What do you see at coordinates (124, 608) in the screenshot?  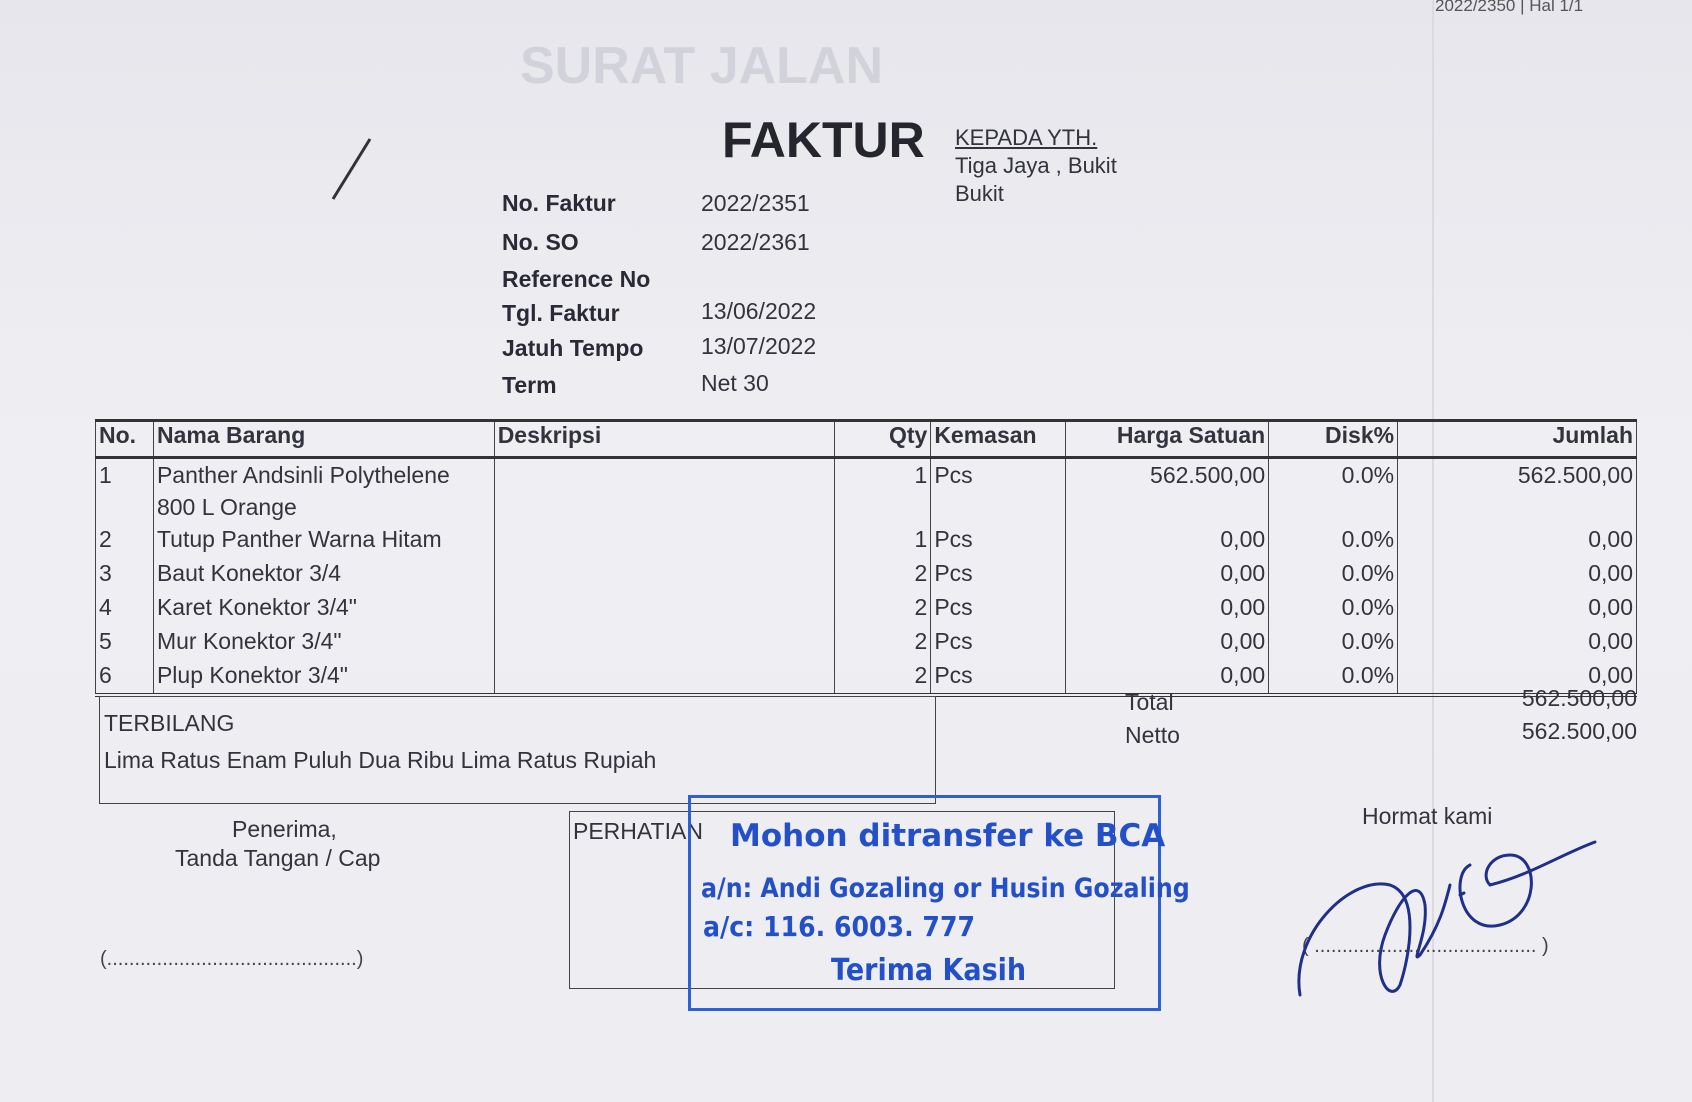 I see `cell-no: 4` at bounding box center [124, 608].